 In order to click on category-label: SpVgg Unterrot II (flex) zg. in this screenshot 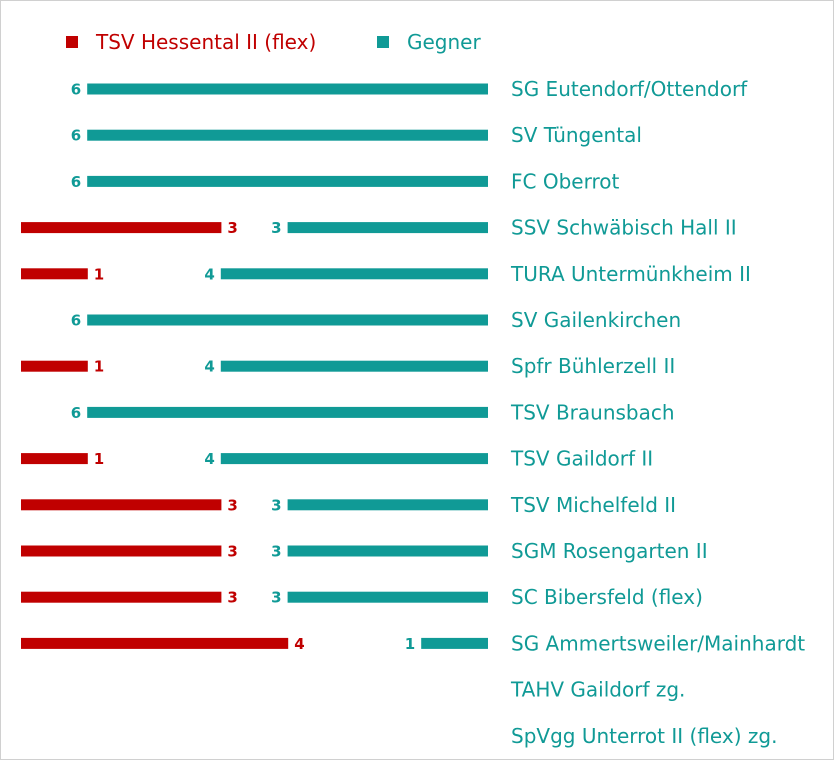, I will do `click(644, 736)`.